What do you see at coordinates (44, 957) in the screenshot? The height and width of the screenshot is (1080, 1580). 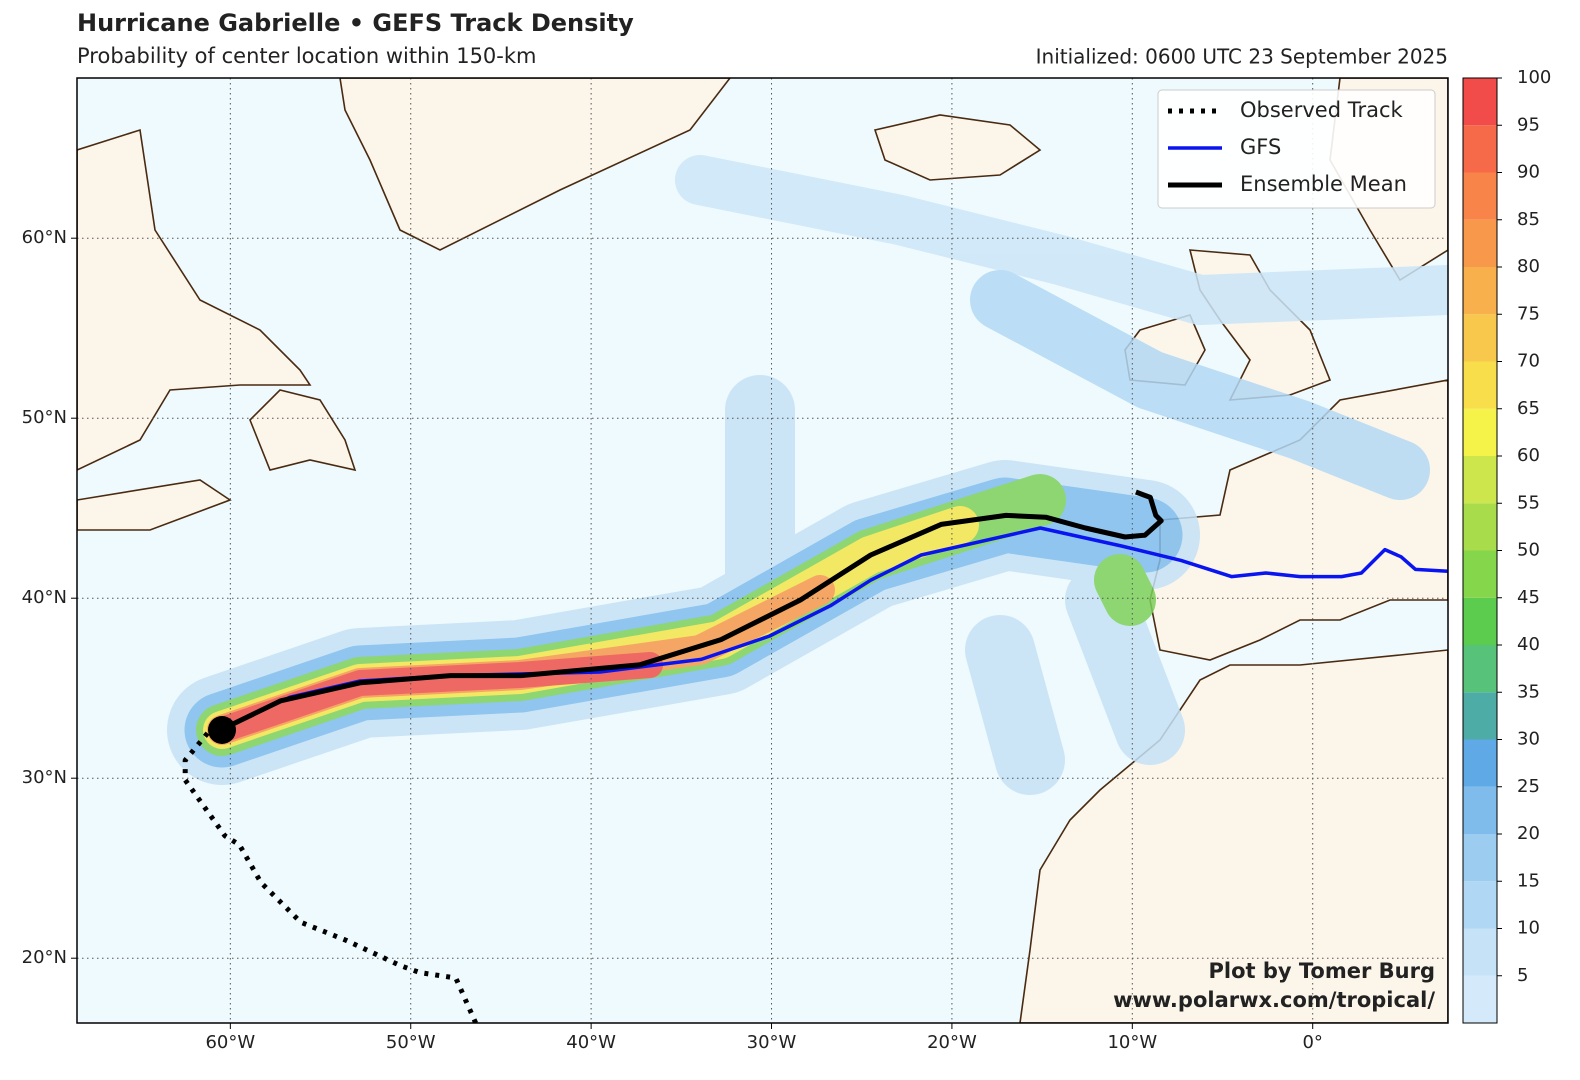 I see `lat-label: 20°N` at bounding box center [44, 957].